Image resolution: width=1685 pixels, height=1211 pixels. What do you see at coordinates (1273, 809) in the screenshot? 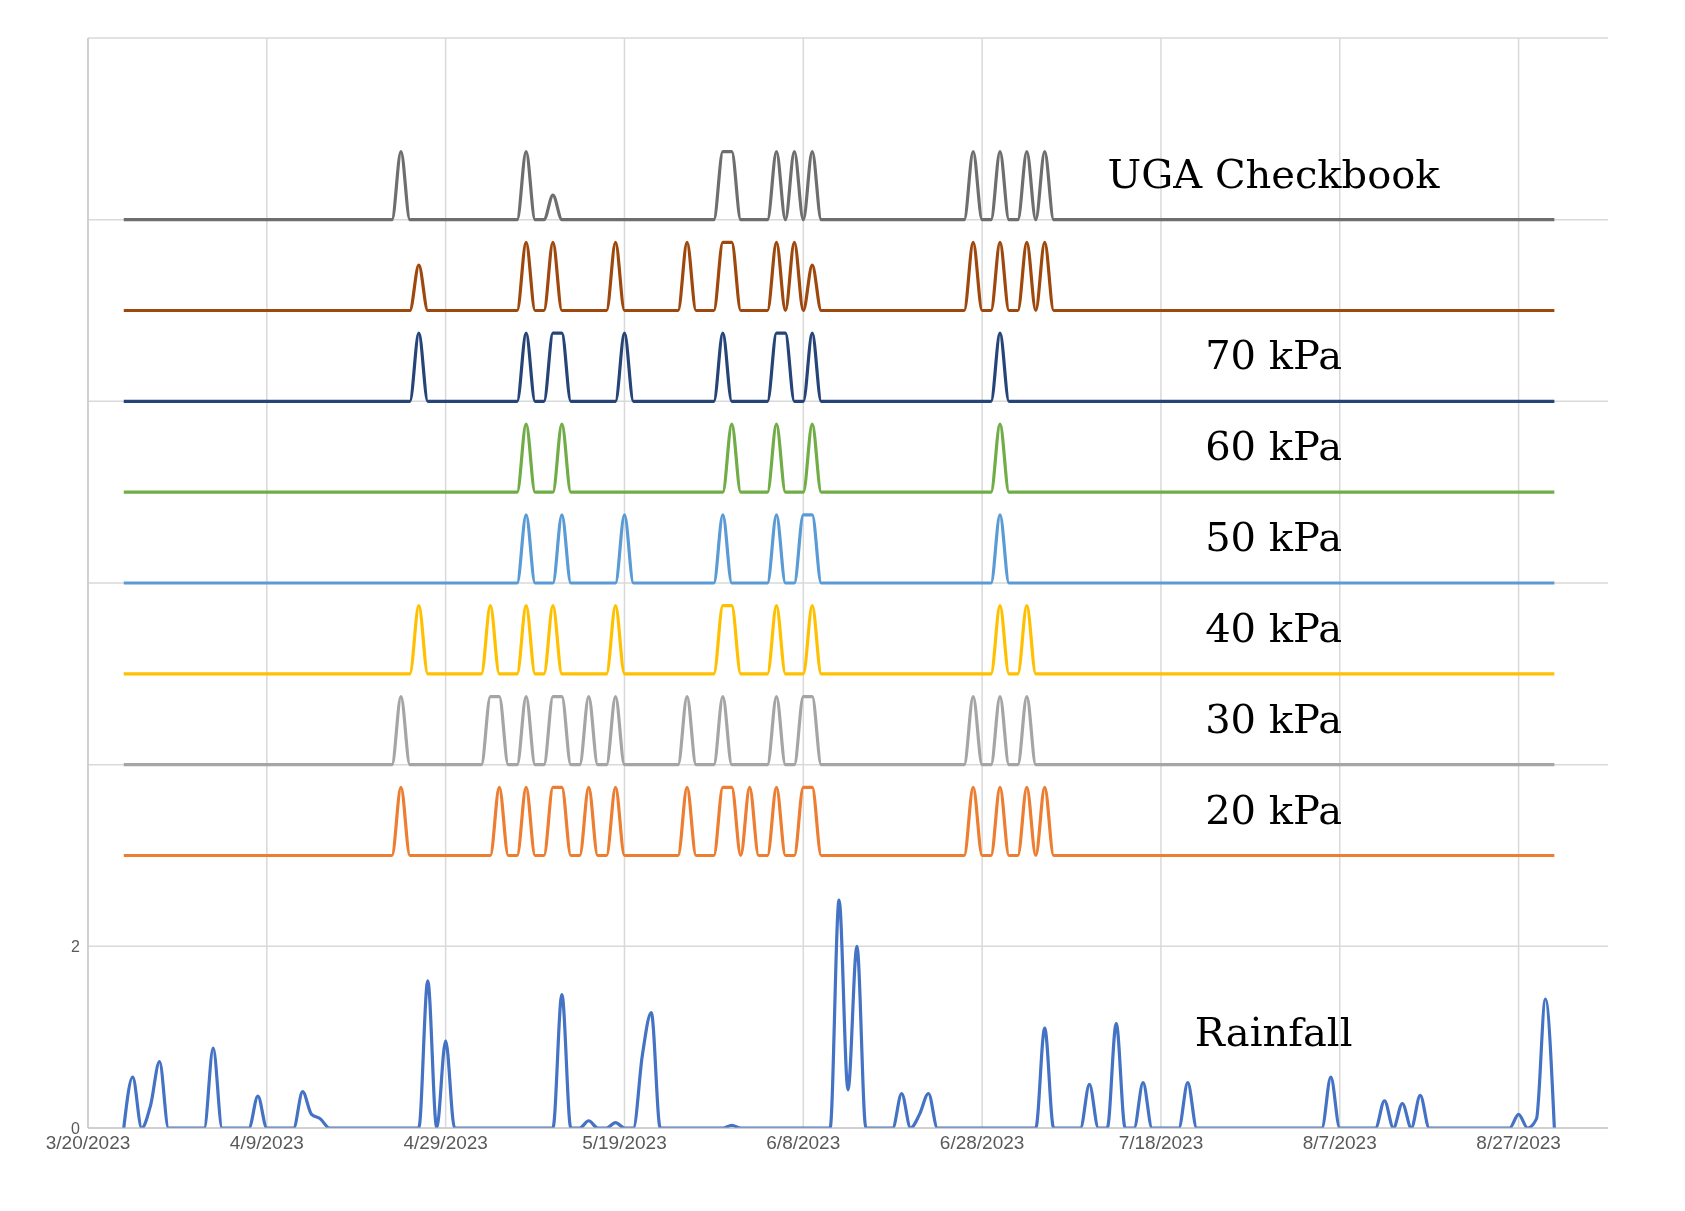
I see `series-label: 20 kPa` at bounding box center [1273, 809].